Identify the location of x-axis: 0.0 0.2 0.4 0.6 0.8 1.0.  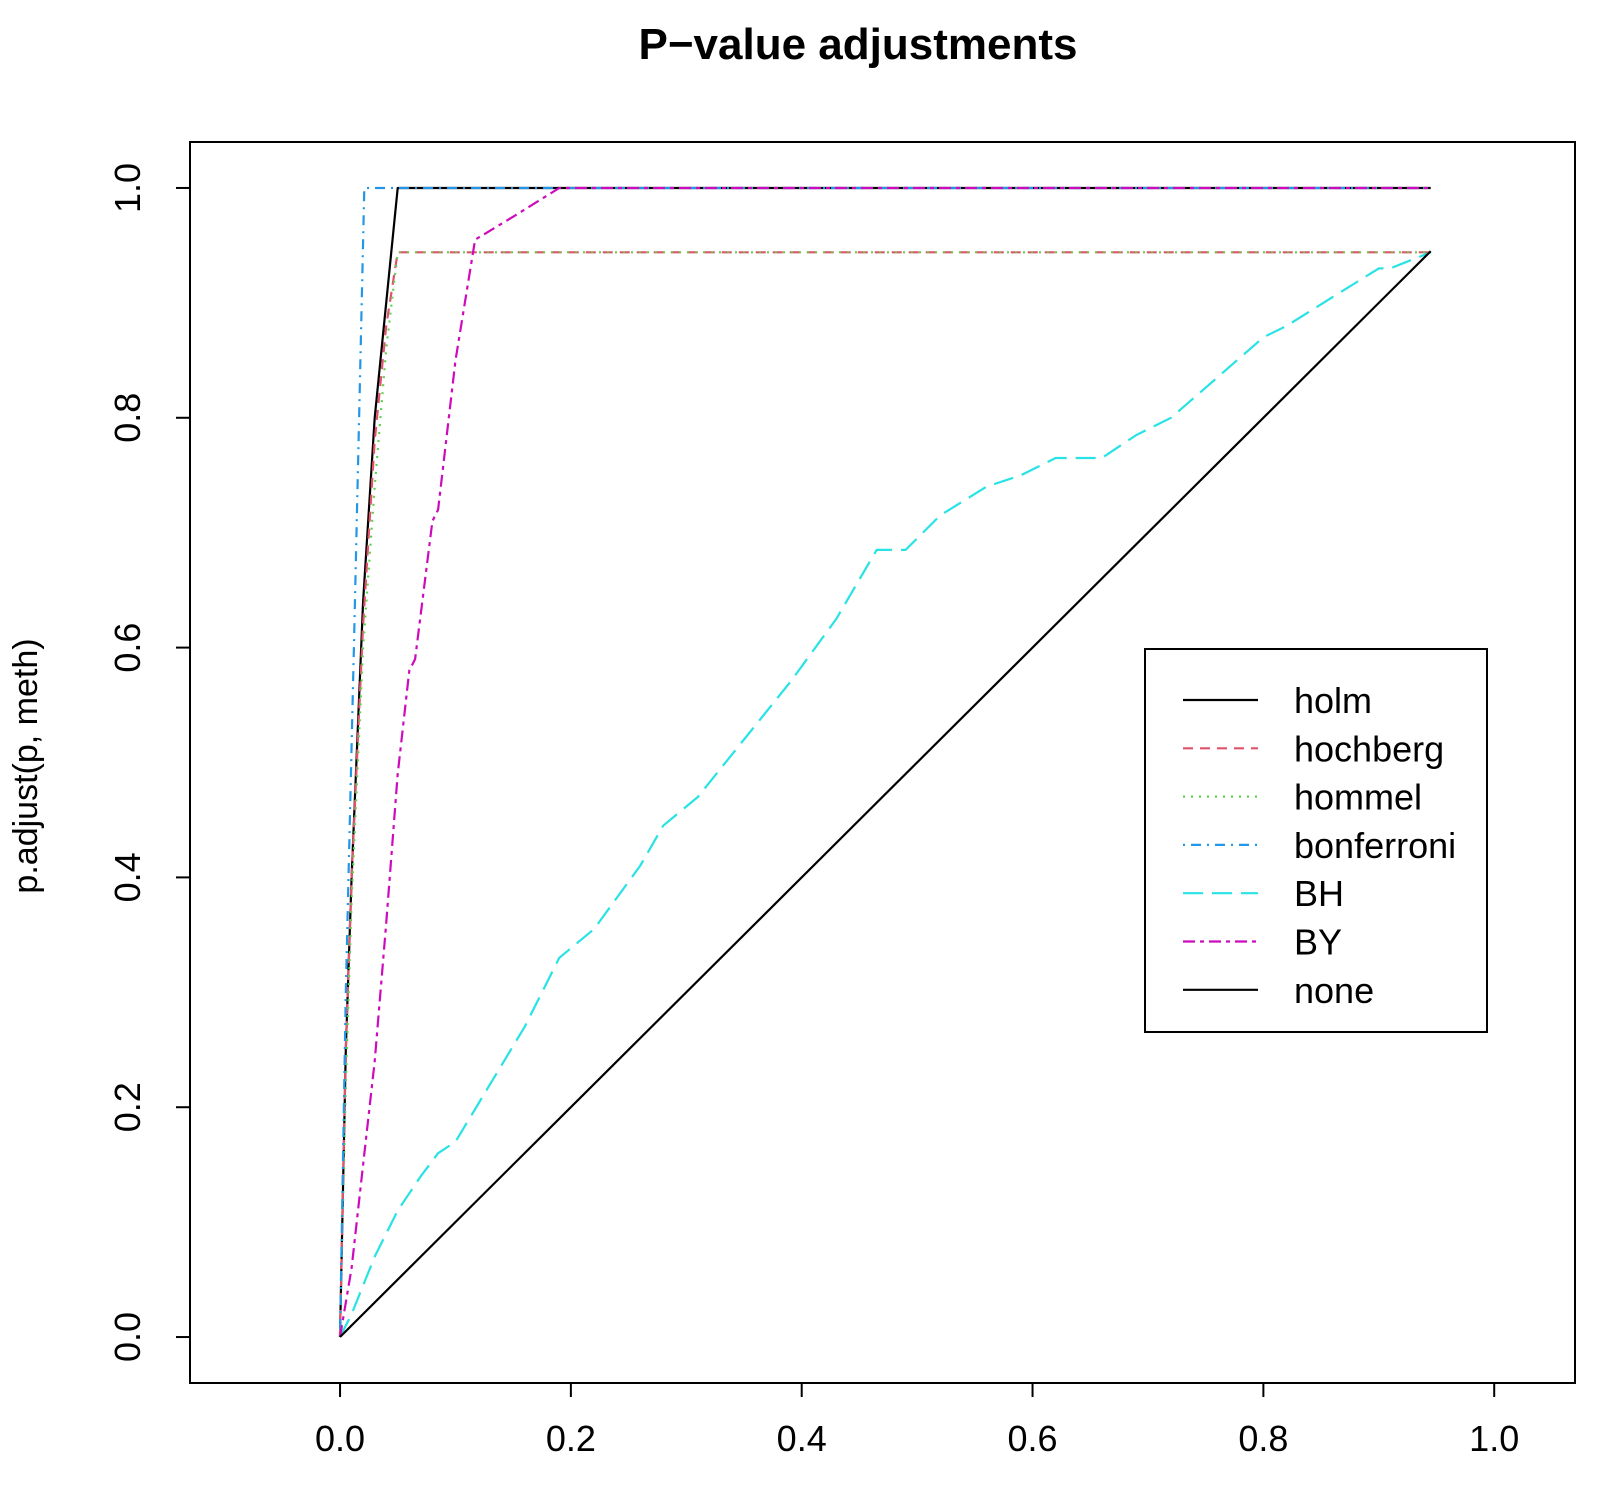
(917, 1420).